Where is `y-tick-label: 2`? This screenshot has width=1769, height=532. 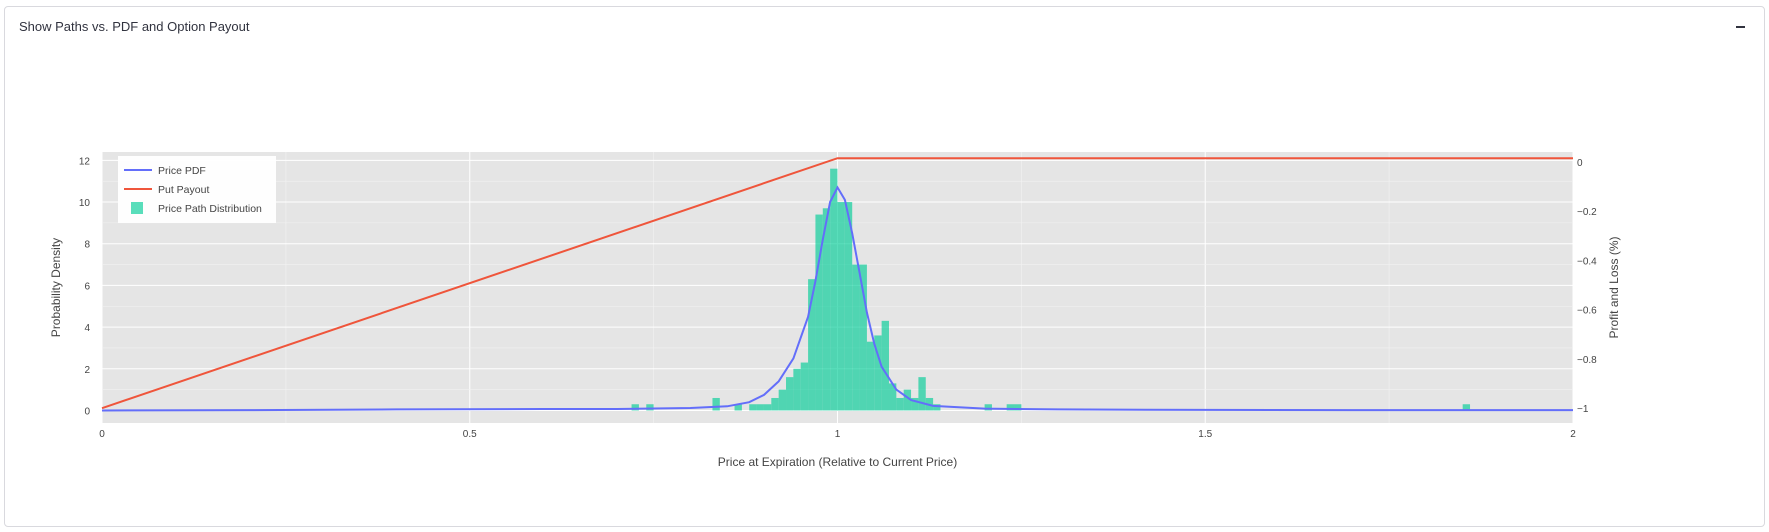
y-tick-label: 2 is located at coordinates (87, 370).